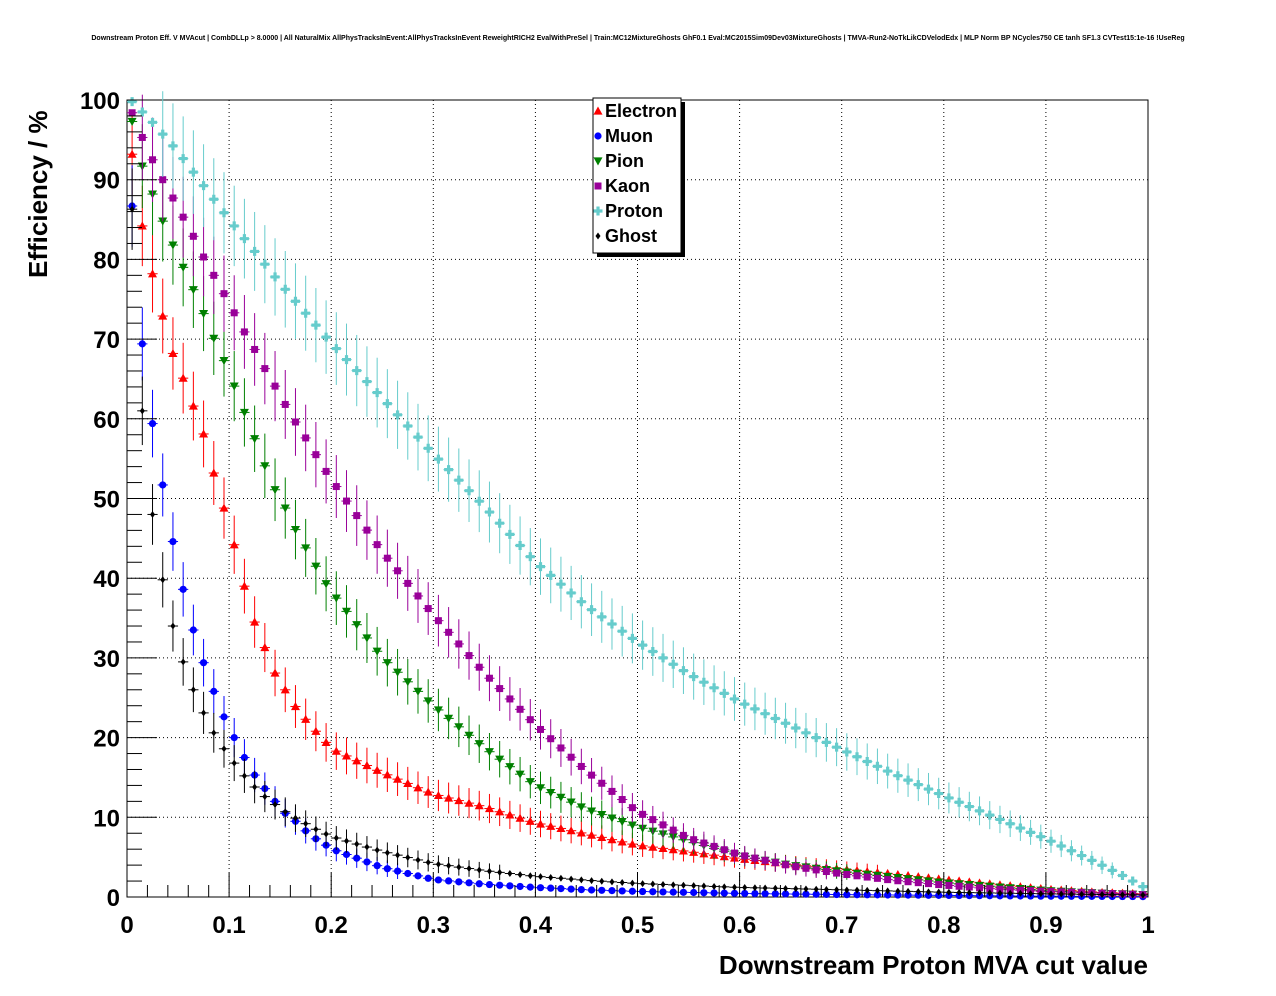 The height and width of the screenshot is (996, 1276). What do you see at coordinates (598, 110) in the screenshot?
I see `legend-marker-electron` at bounding box center [598, 110].